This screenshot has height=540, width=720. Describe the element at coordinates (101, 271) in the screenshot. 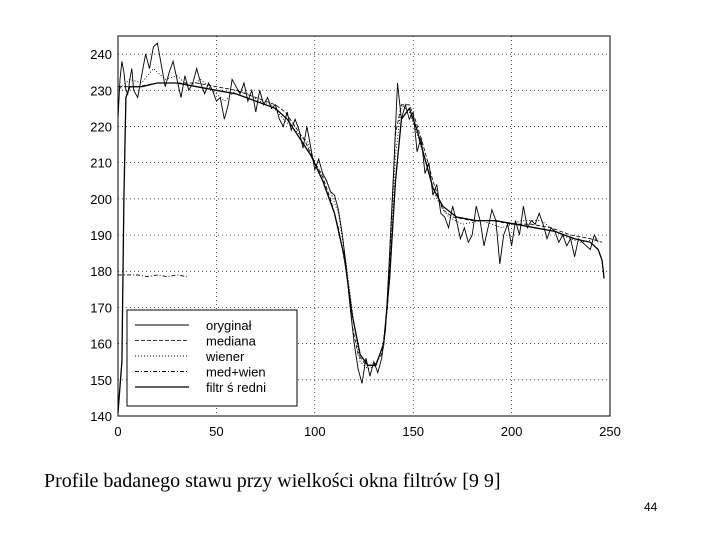

I see `y-tick-label: 180` at that location.